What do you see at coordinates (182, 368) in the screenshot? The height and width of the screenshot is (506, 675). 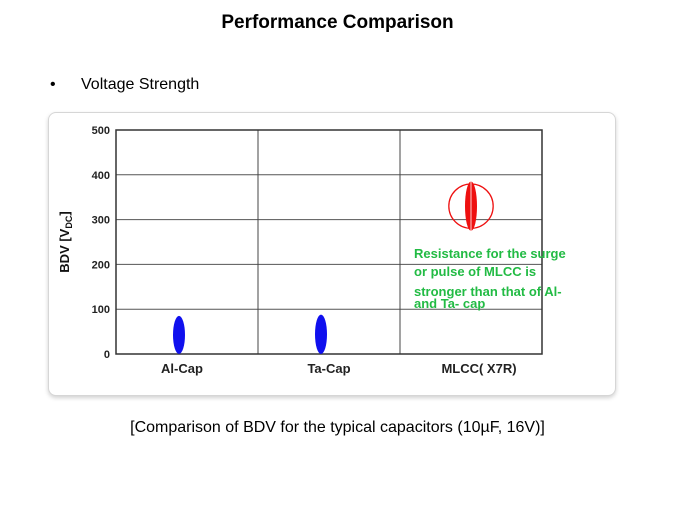 I see `x-category-label: Al-Cap` at bounding box center [182, 368].